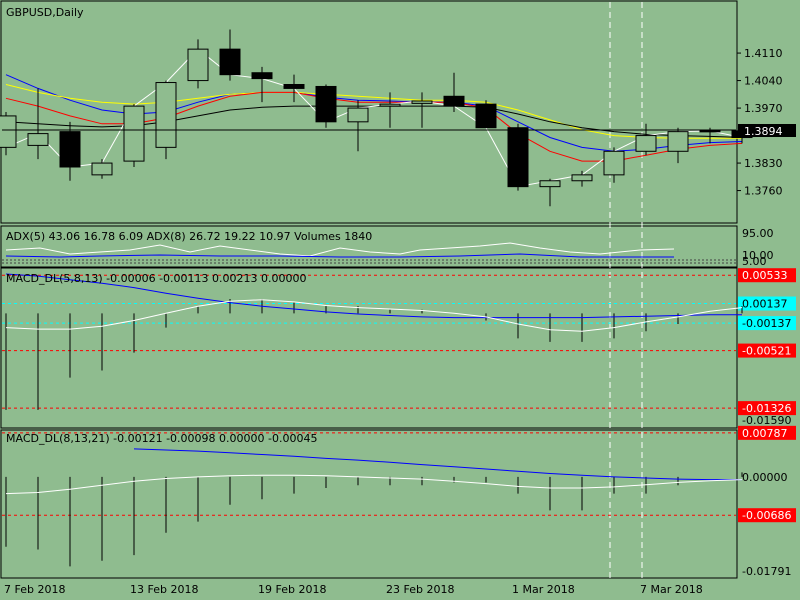 The width and height of the screenshot is (800, 600). What do you see at coordinates (763, 53) in the screenshot?
I see `price-tick-label: 1.4110` at bounding box center [763, 53].